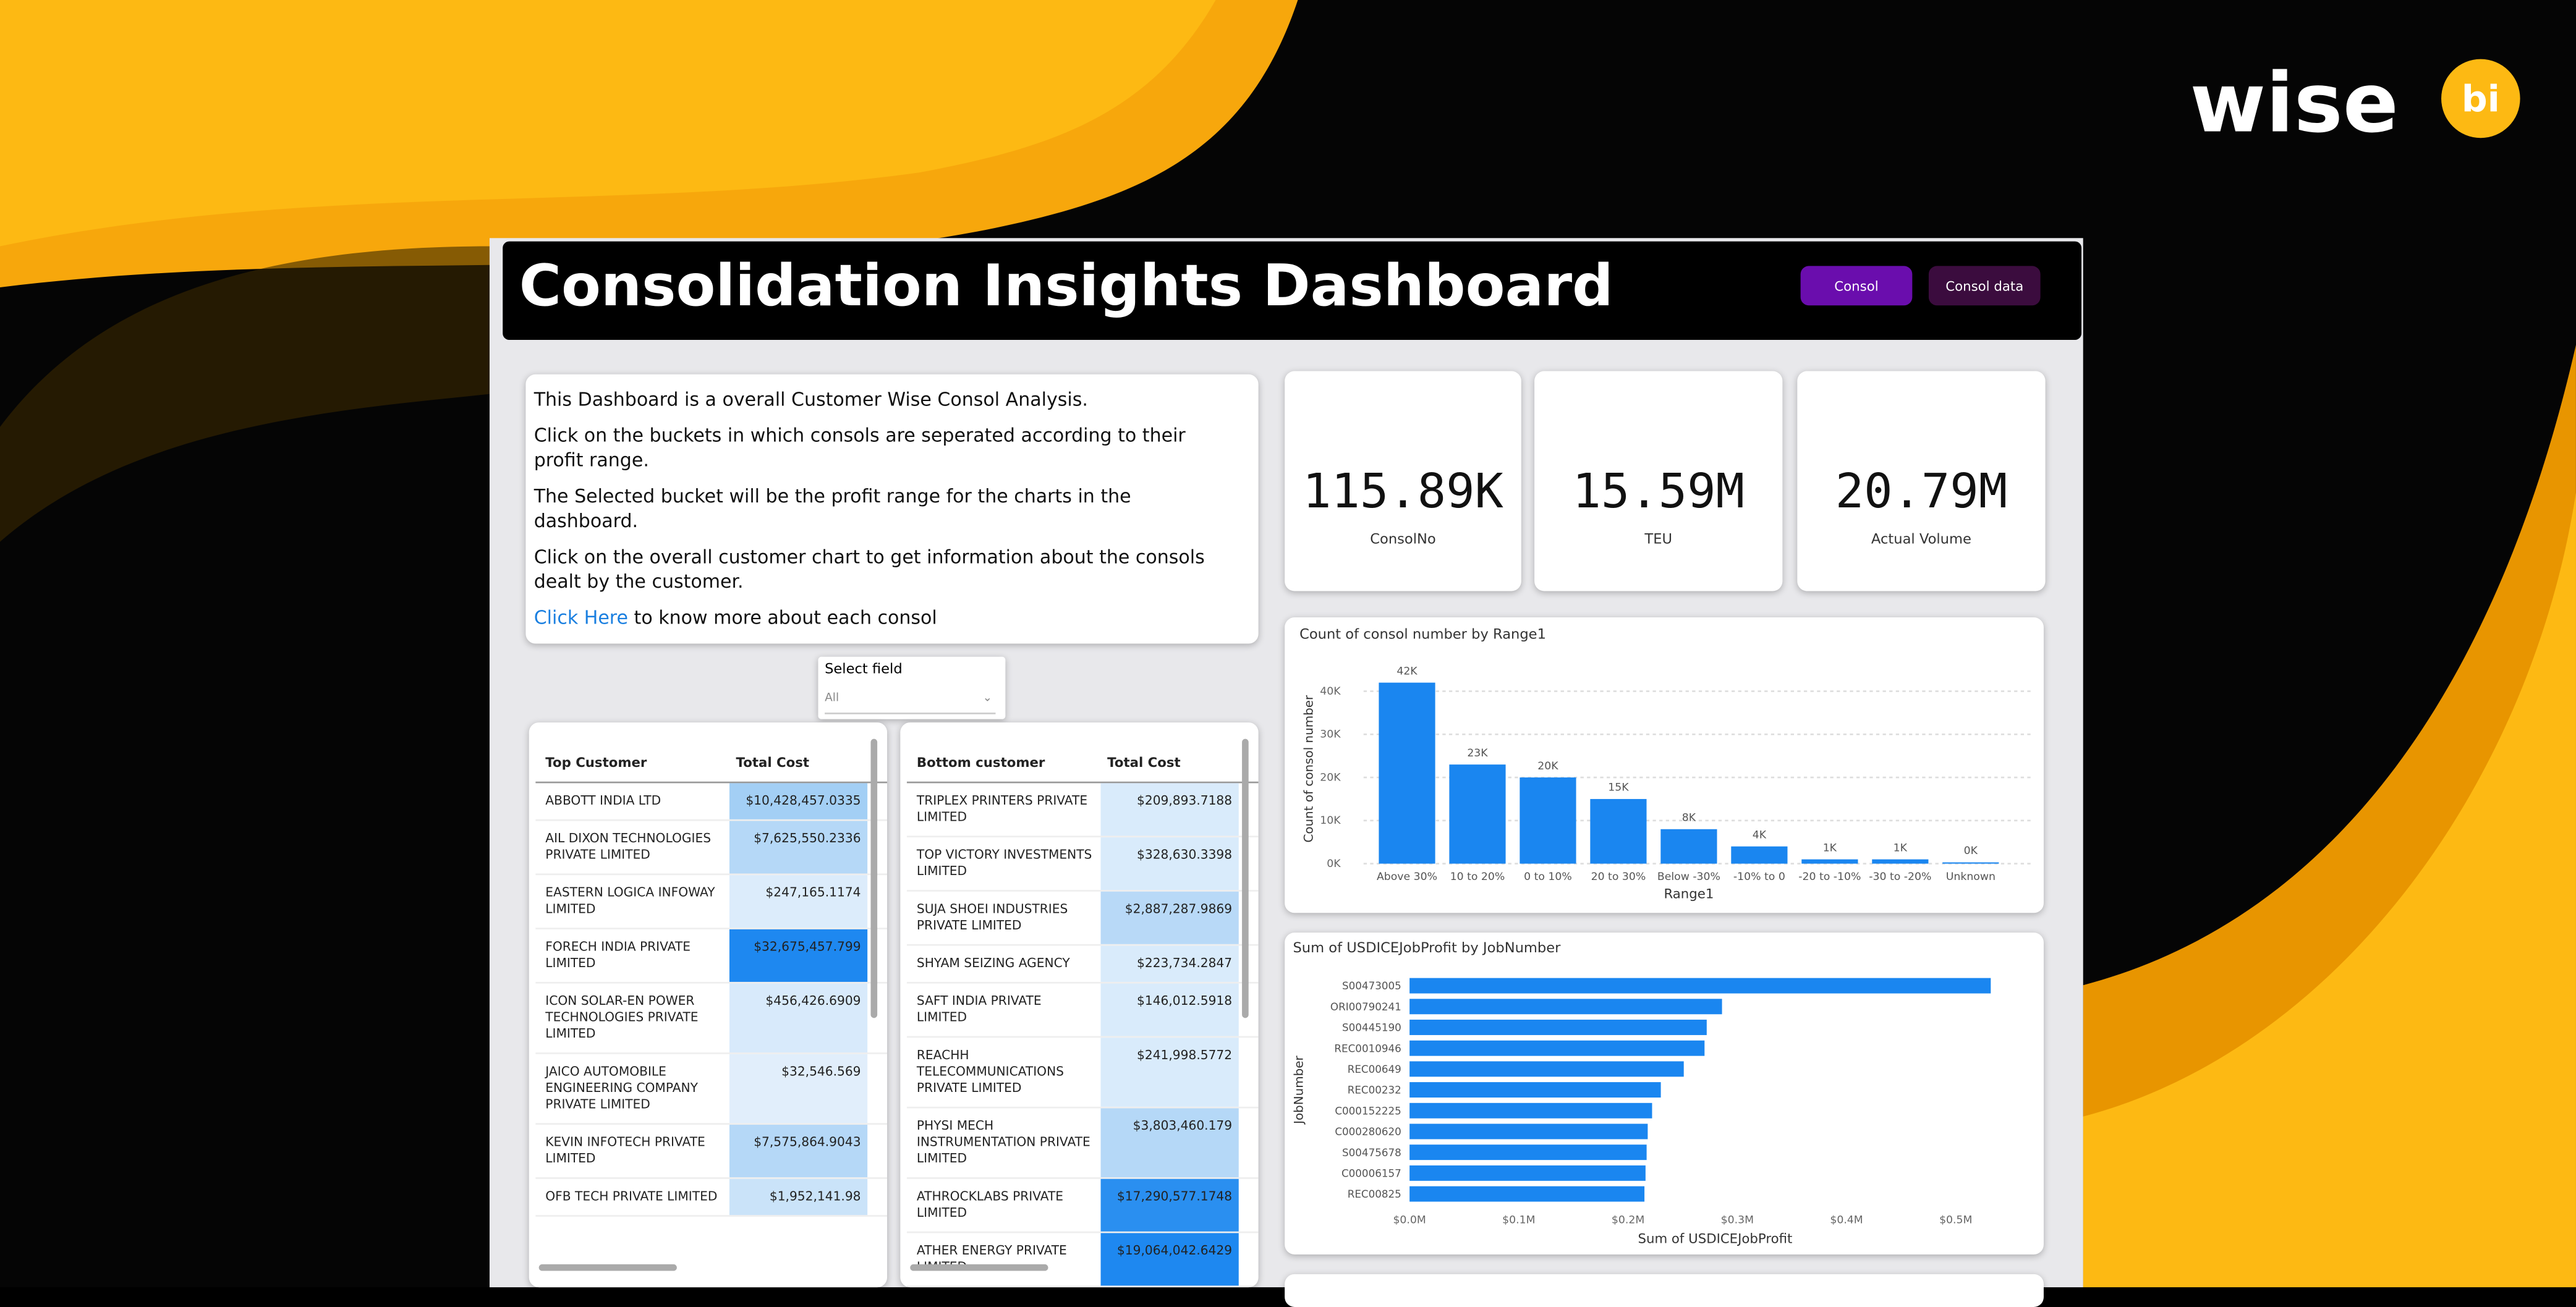 This screenshot has width=2576, height=1307. Describe the element at coordinates (1984, 286) in the screenshot. I see `nav-button: Consol data` at that location.